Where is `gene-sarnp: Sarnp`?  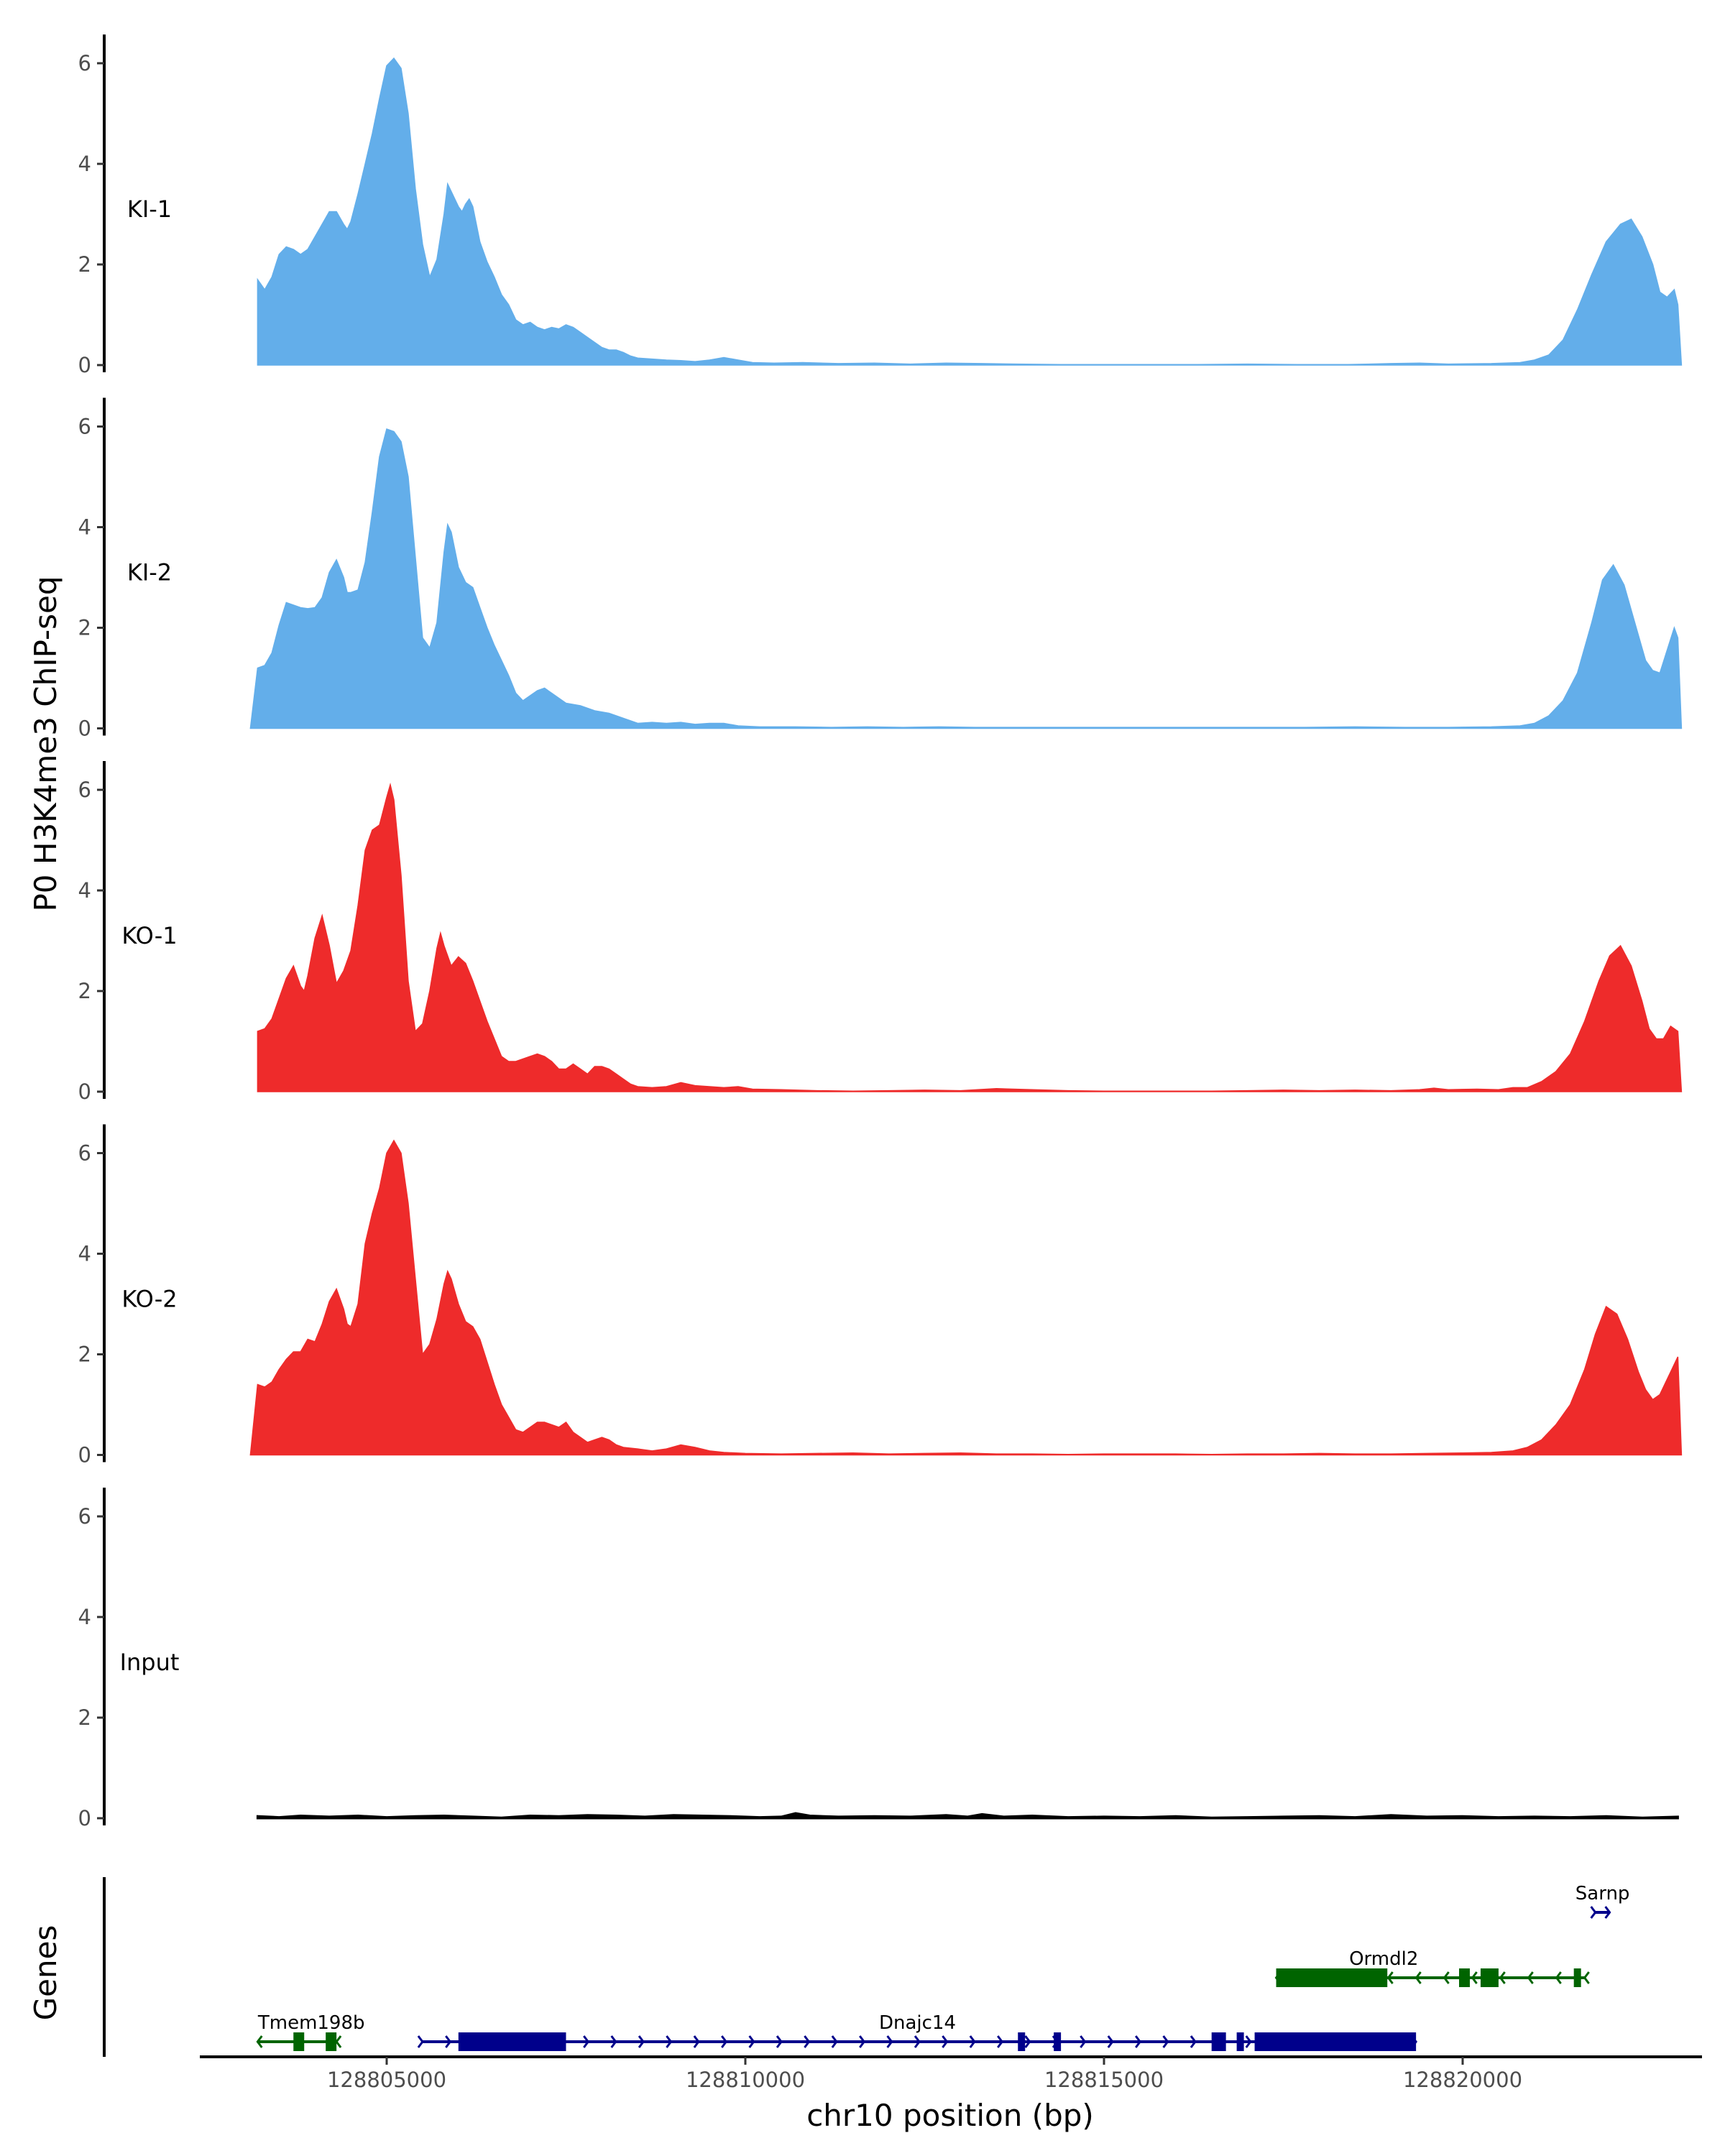 gene-sarnp: Sarnp is located at coordinates (1603, 1901).